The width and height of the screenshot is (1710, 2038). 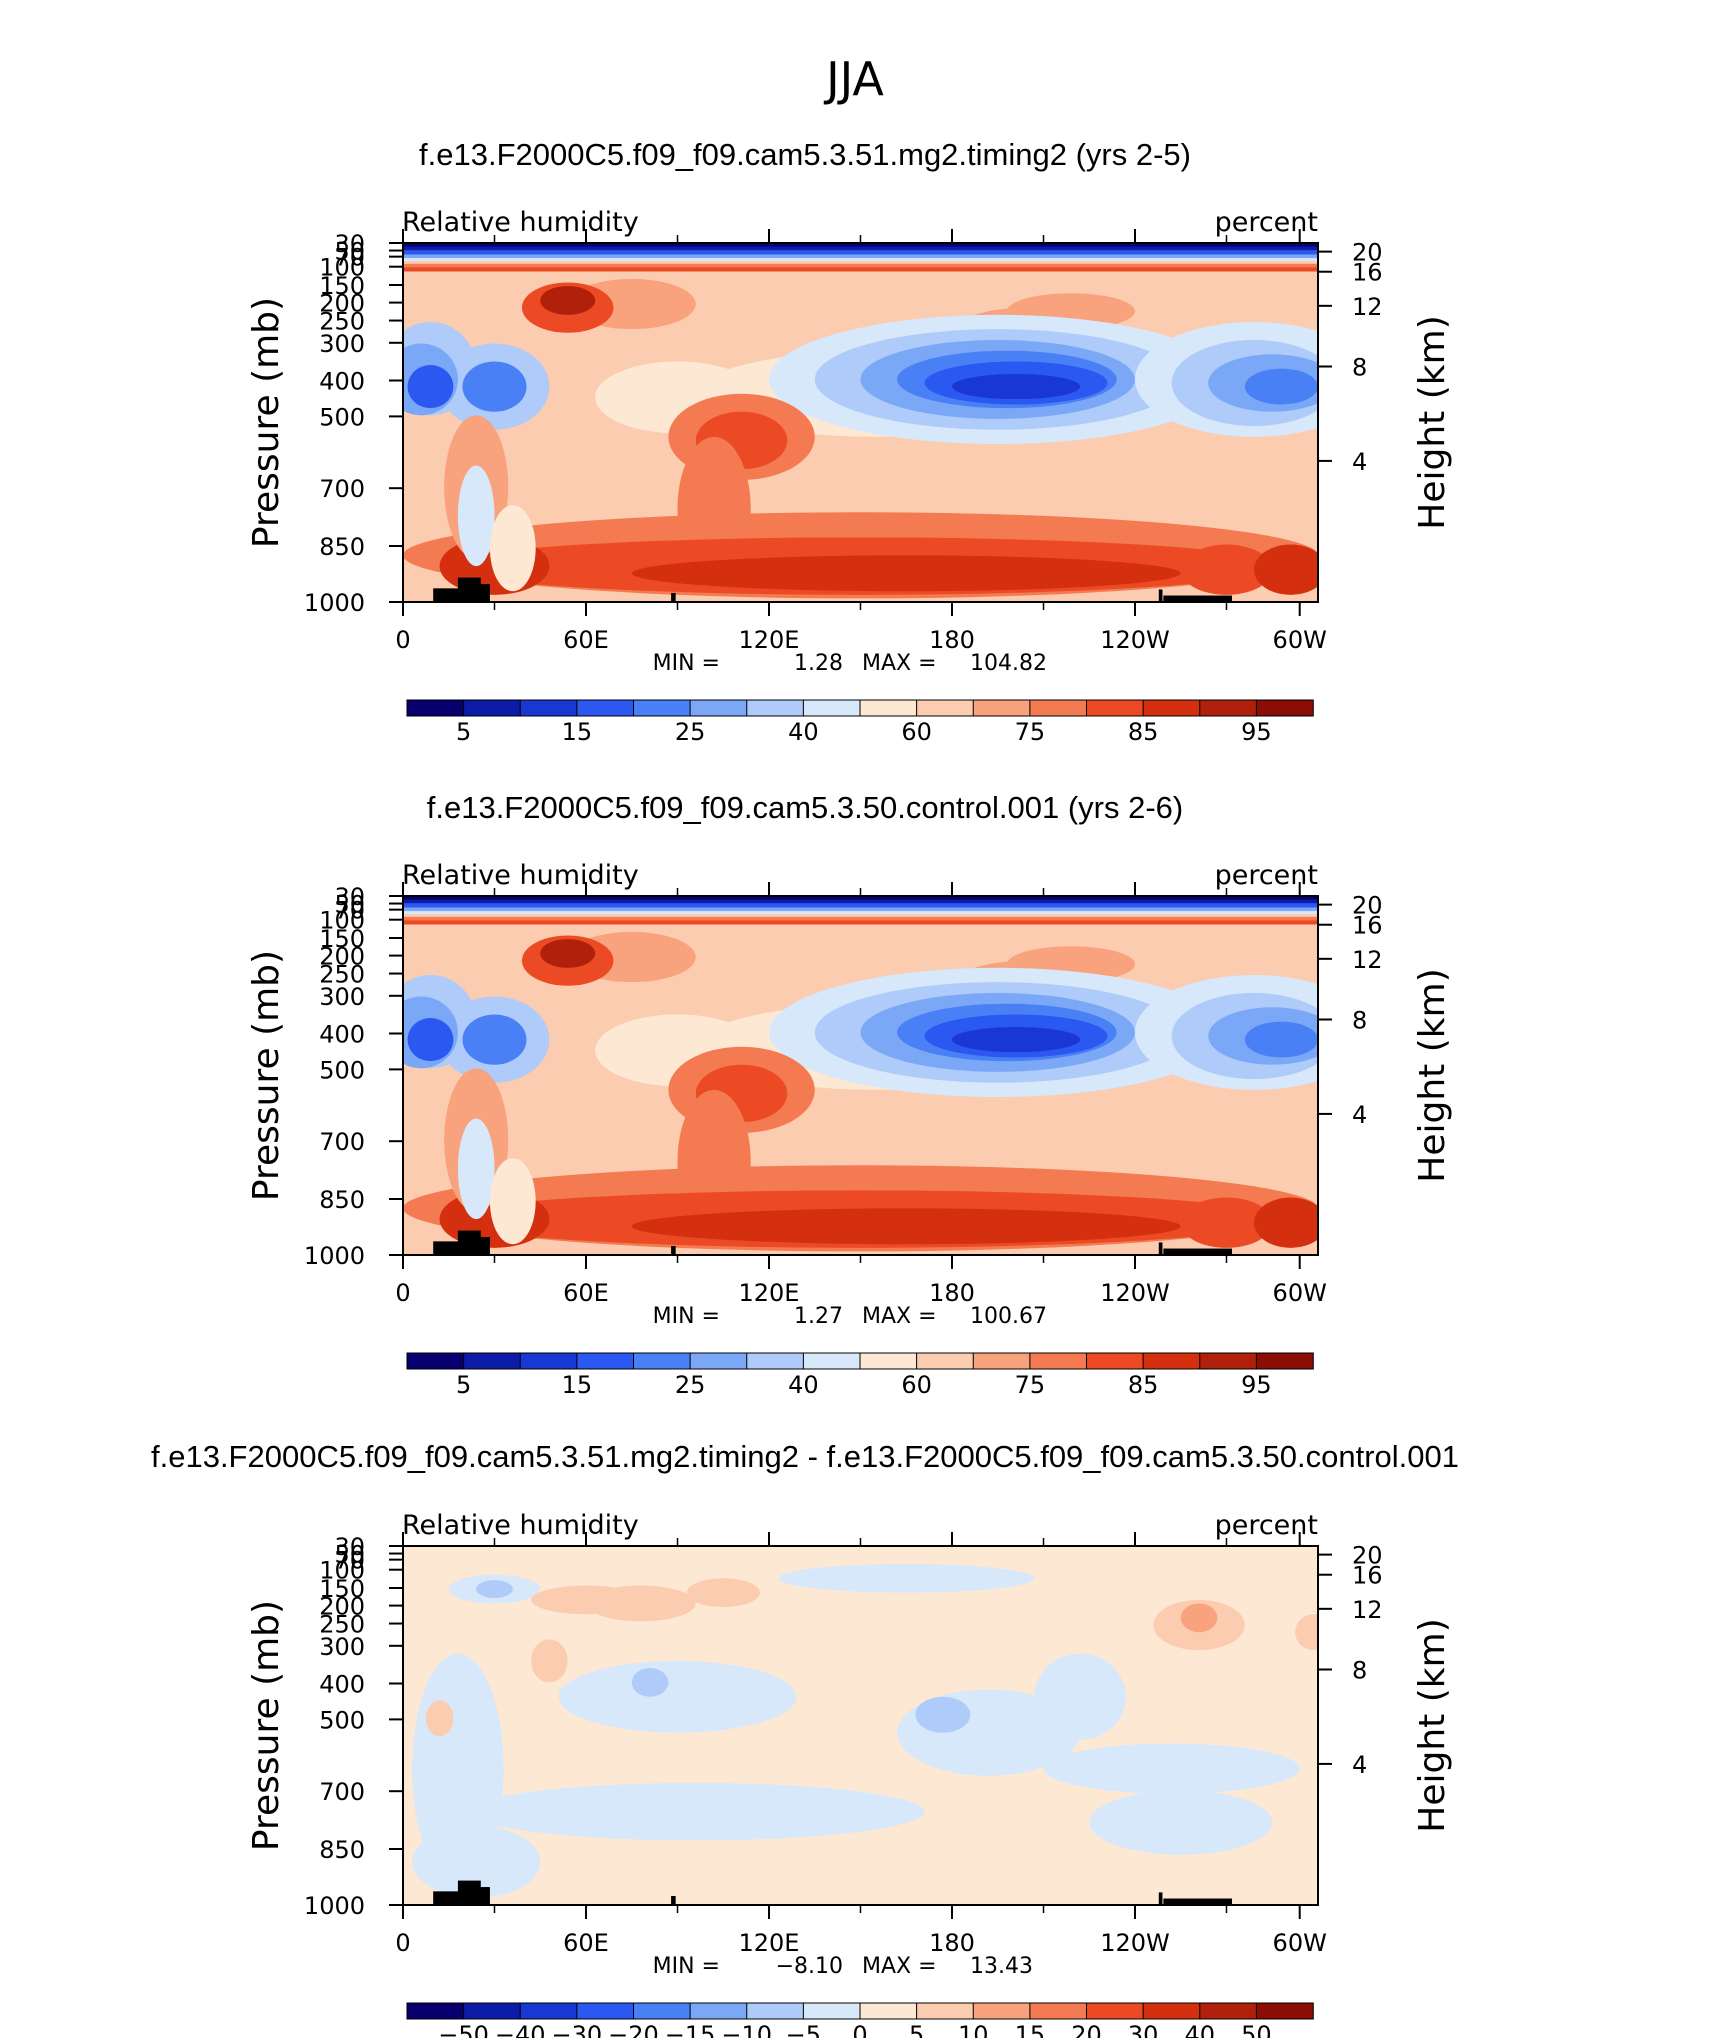 I want to click on colorbar-label: −40, so click(x=520, y=2029).